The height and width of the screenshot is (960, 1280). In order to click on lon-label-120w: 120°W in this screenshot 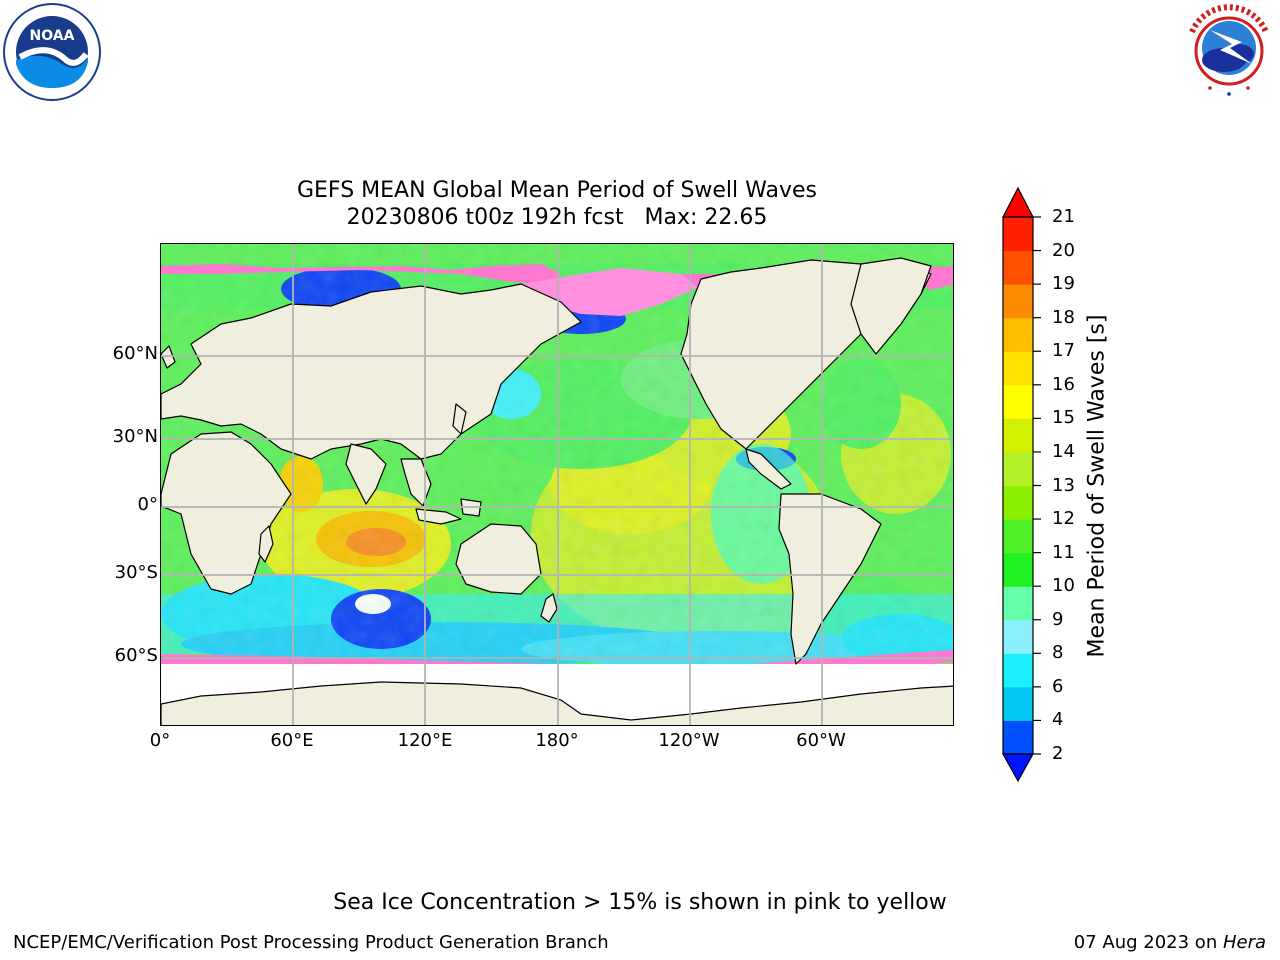, I will do `click(689, 740)`.